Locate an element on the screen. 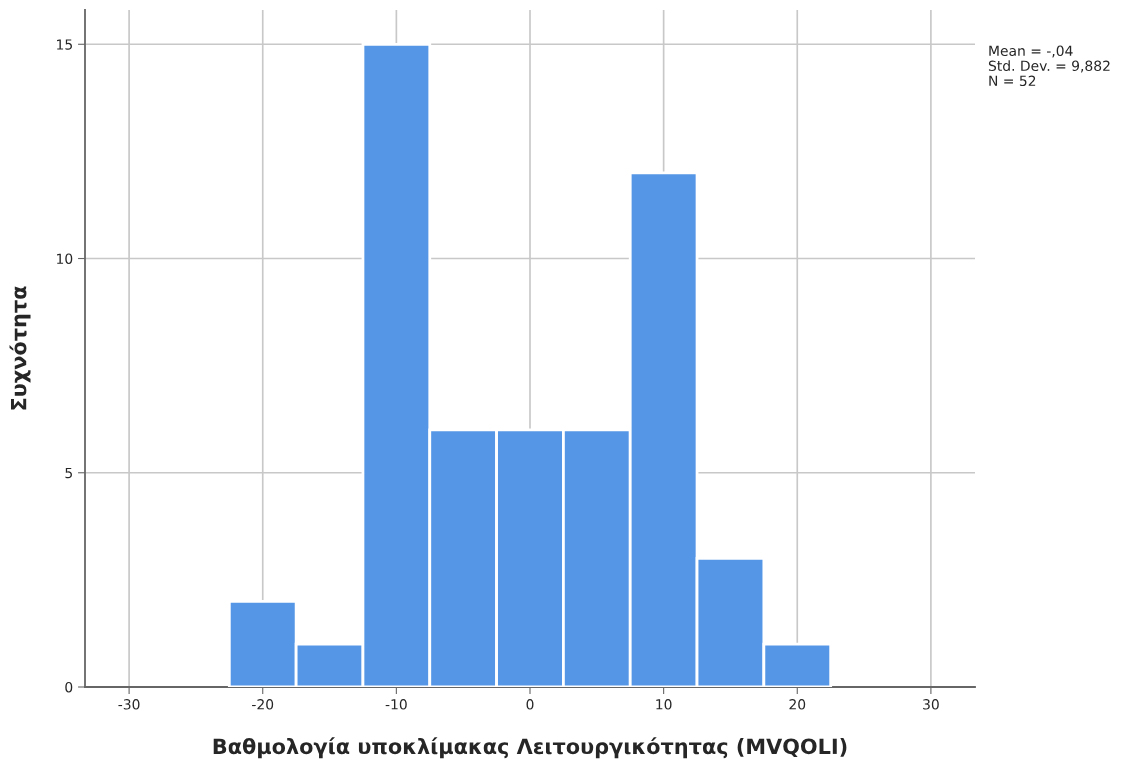  x-tick-label: 0 is located at coordinates (530, 704).